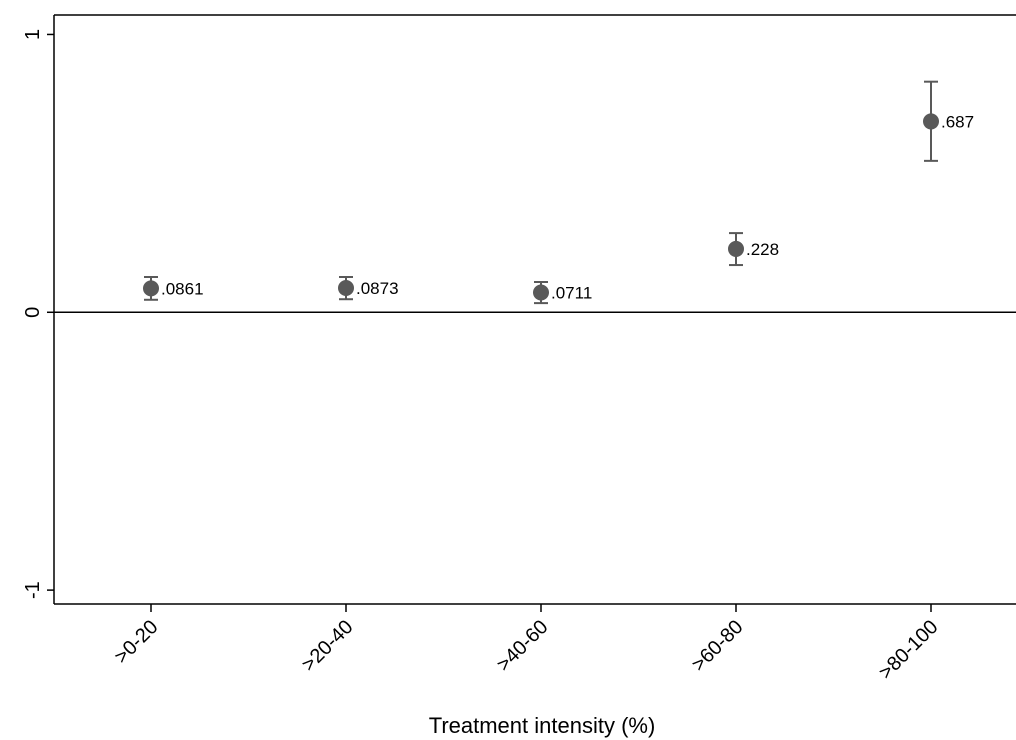 Image resolution: width=1016 pixels, height=740 pixels. Describe the element at coordinates (377, 288) in the screenshot. I see `data-label: .0873` at that location.